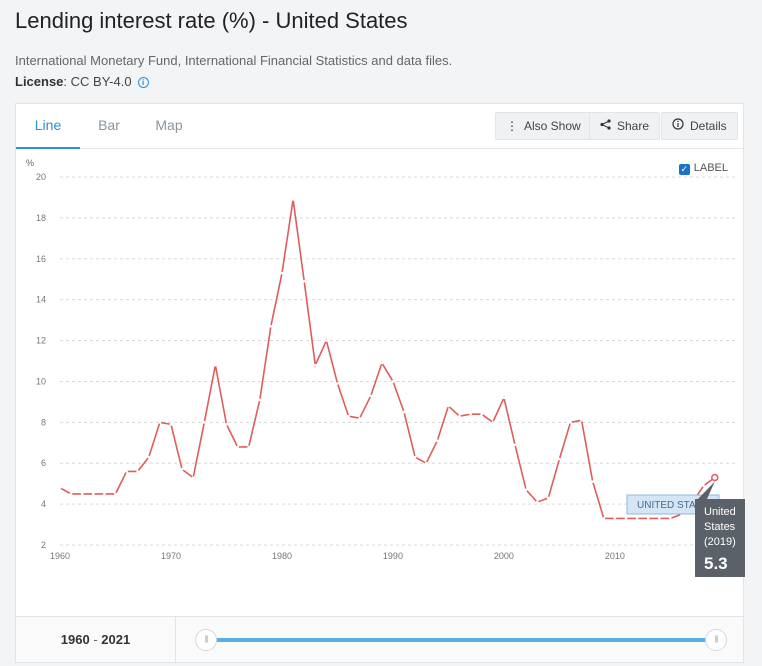  Describe the element at coordinates (109, 125) in the screenshot. I see `tab-bar: Bar` at that location.